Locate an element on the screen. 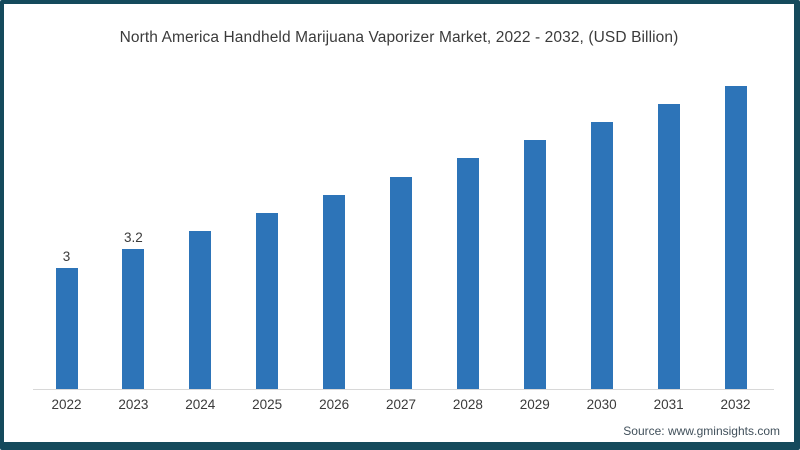 Image resolution: width=800 pixels, height=450 pixels. x-tick-label-2032: 2032 is located at coordinates (735, 404).